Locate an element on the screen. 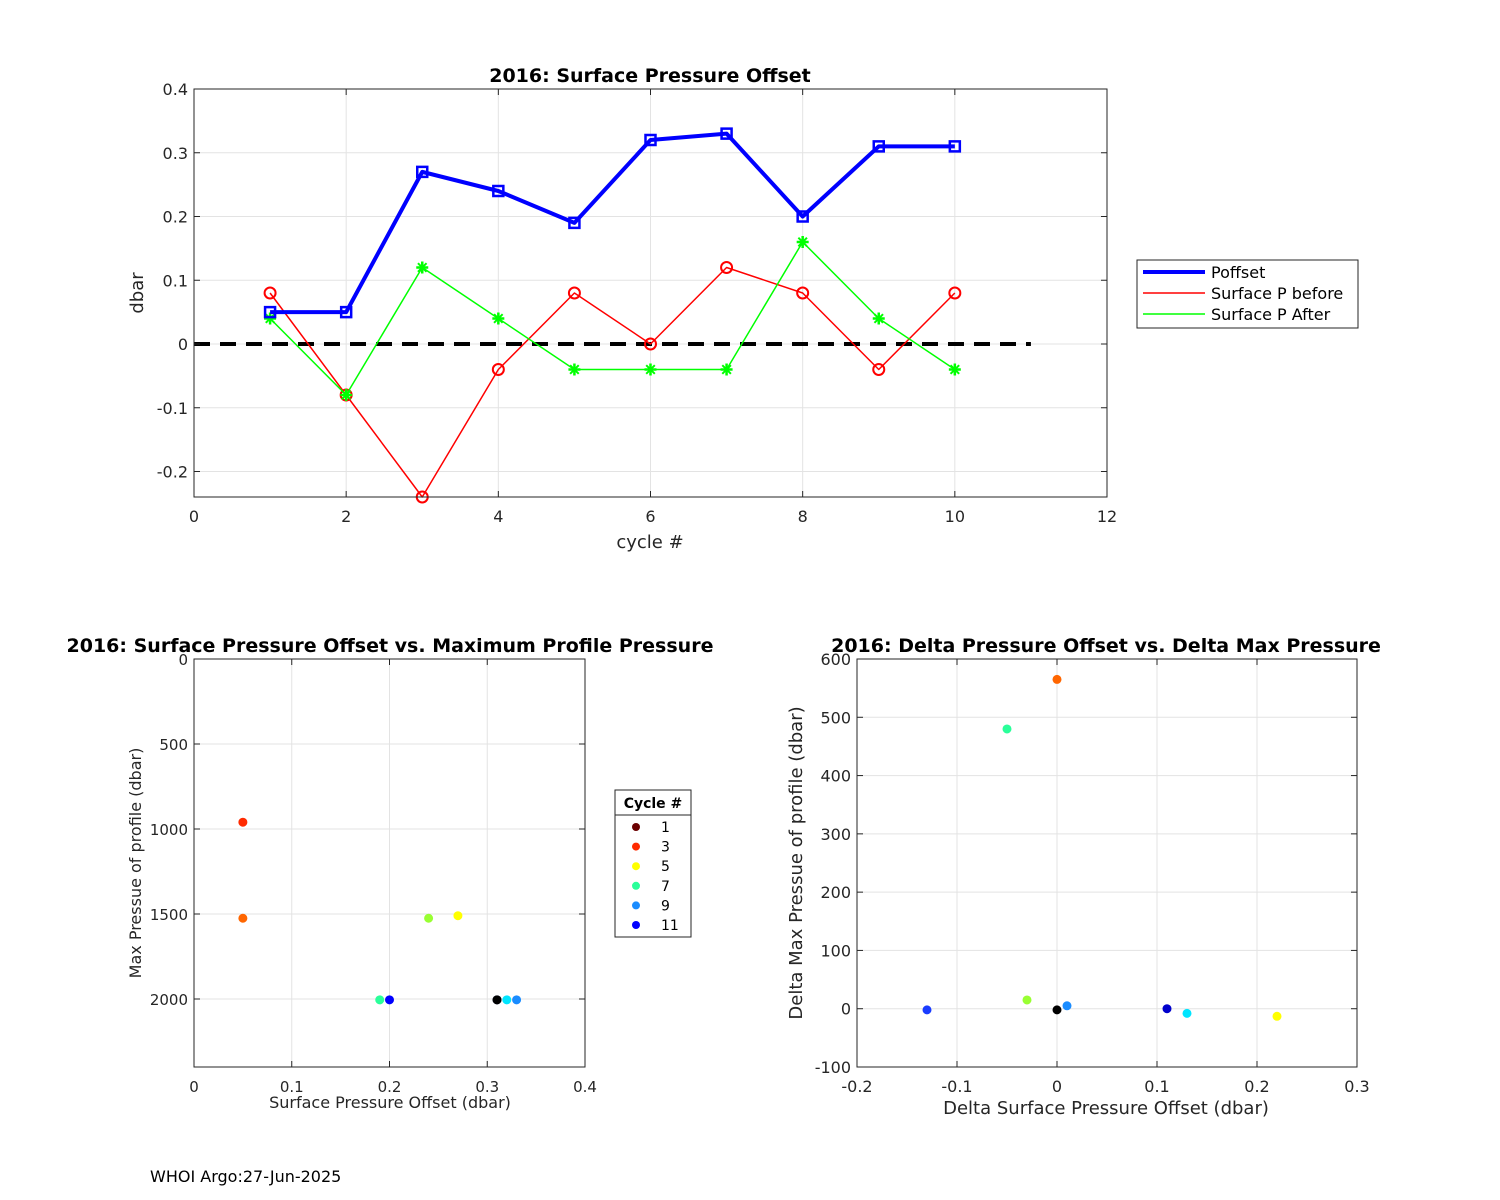 The width and height of the screenshot is (1500, 1200). x-axis-label: Surface Pressure Offset (dbar) is located at coordinates (390, 1102).